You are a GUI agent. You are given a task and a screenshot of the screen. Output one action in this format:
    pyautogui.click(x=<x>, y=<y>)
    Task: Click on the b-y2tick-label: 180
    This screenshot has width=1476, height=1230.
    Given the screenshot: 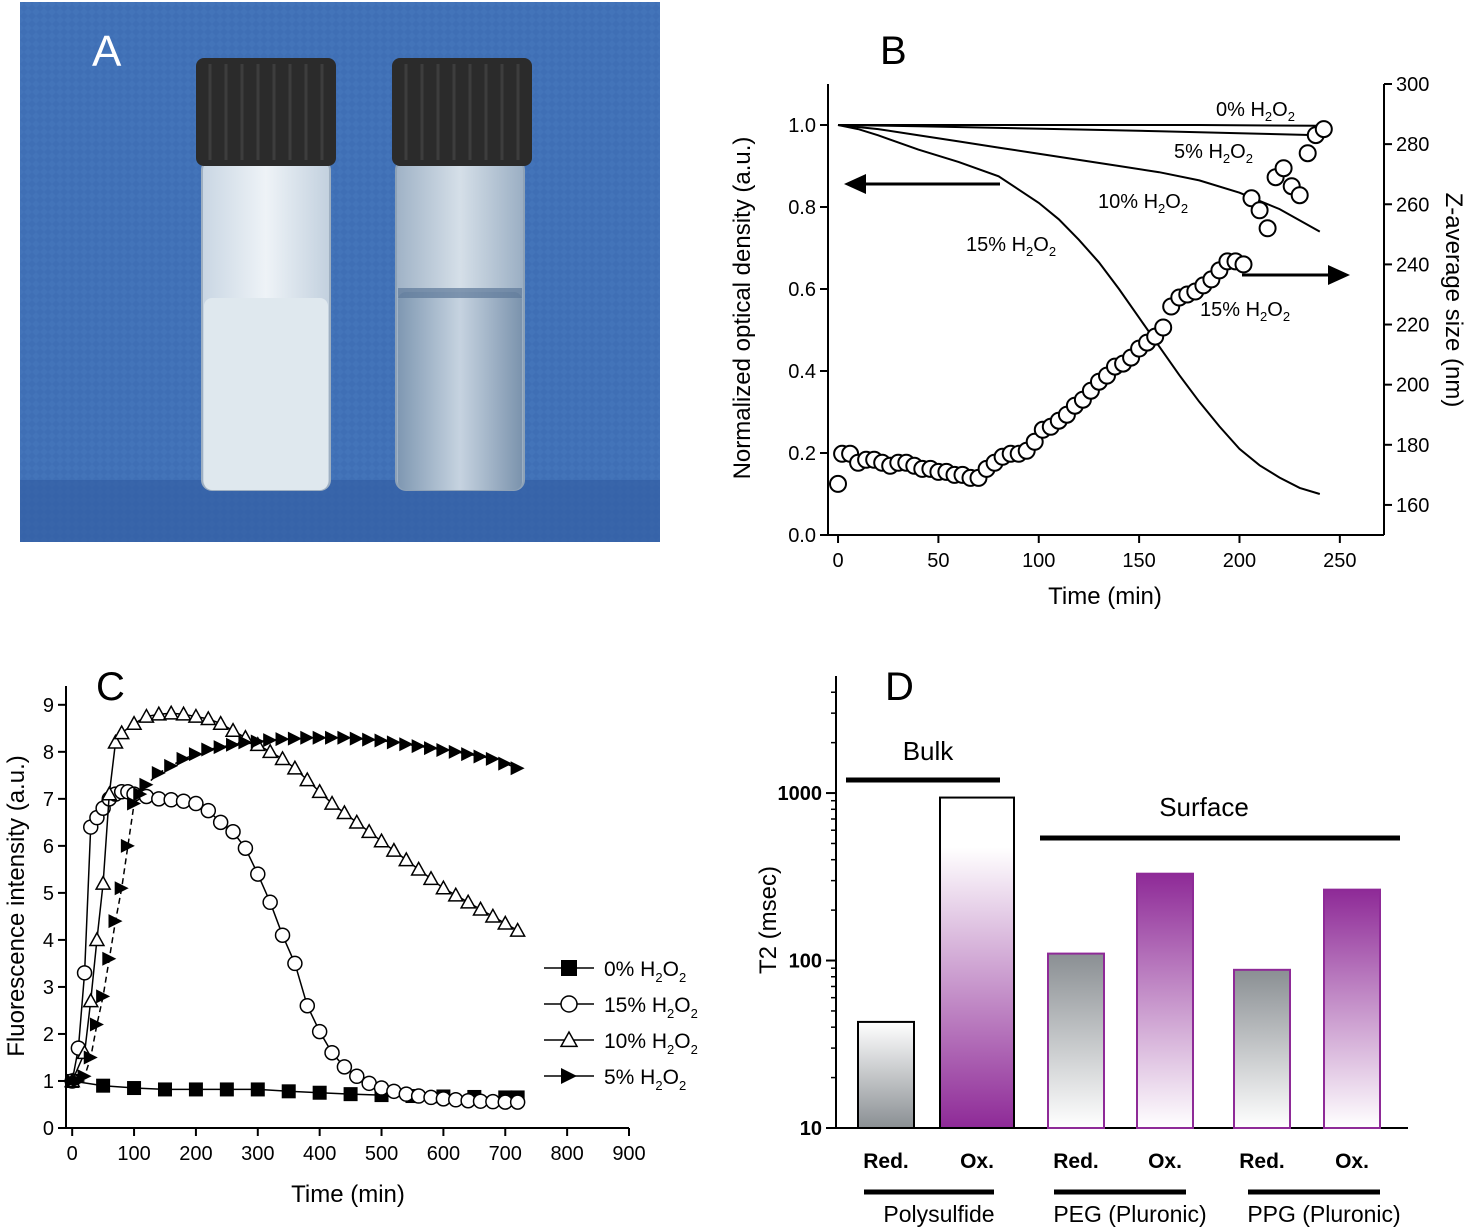 What is the action you would take?
    pyautogui.click(x=1412, y=446)
    